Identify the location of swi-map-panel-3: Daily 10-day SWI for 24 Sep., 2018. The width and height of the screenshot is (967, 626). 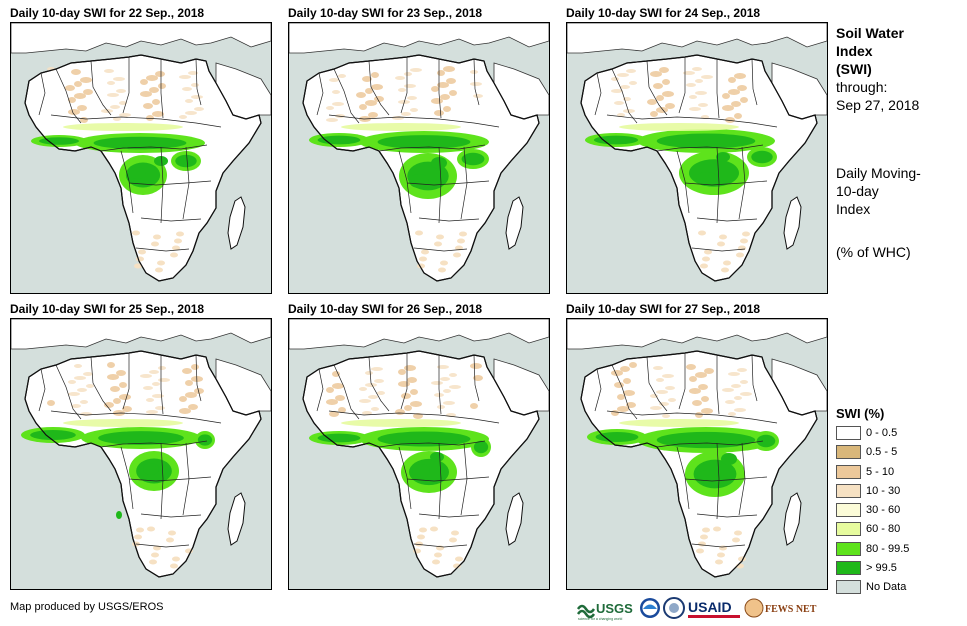
(697, 149).